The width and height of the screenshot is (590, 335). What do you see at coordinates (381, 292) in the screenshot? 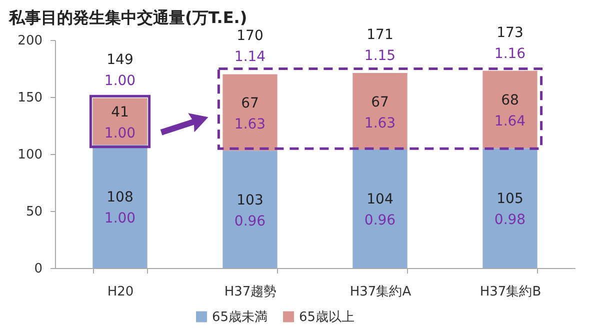
I see `x-tick-label: H37集約A` at bounding box center [381, 292].